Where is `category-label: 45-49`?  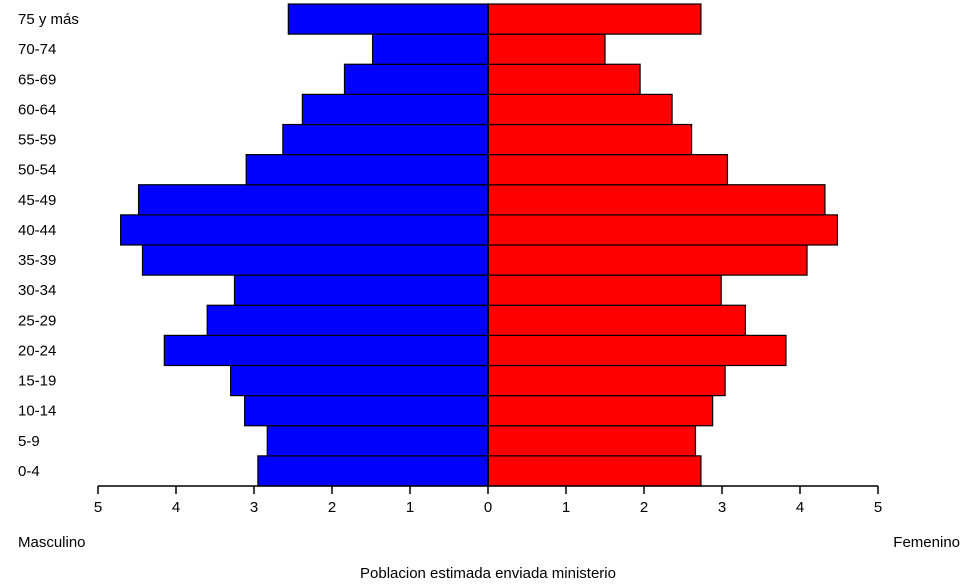
category-label: 45-49 is located at coordinates (37, 200).